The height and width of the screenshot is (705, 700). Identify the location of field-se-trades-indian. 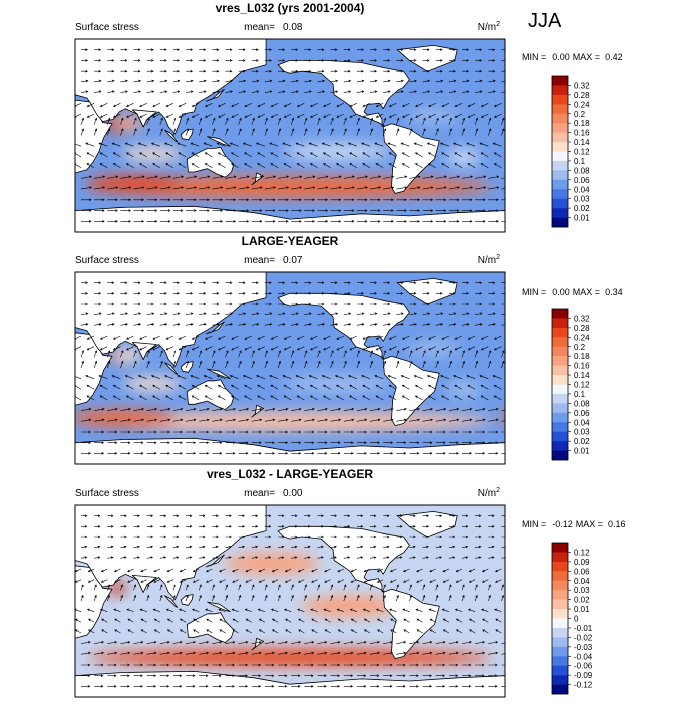
(152, 154).